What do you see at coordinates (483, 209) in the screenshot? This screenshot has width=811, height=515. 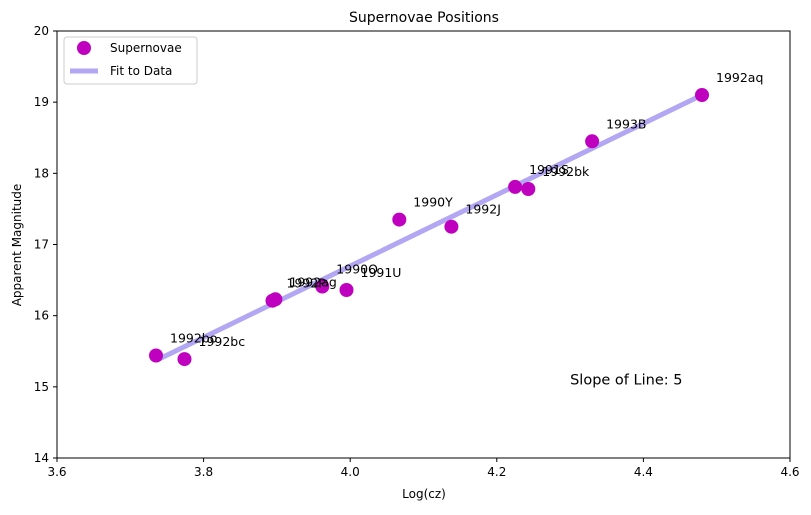 I see `point-label: 1992J` at bounding box center [483, 209].